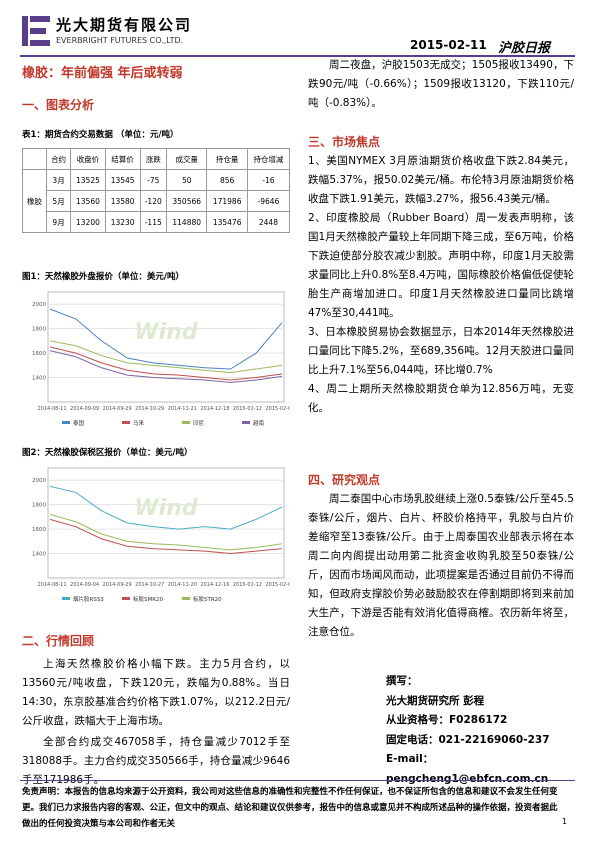 This screenshot has height=842, width=595. I want to click on product-cell: 橡胶, so click(34, 201).